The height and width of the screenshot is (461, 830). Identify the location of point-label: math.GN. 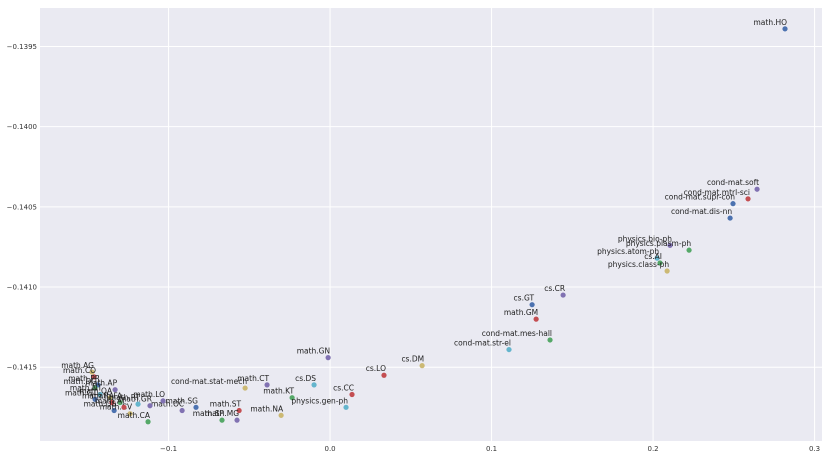
(313, 351).